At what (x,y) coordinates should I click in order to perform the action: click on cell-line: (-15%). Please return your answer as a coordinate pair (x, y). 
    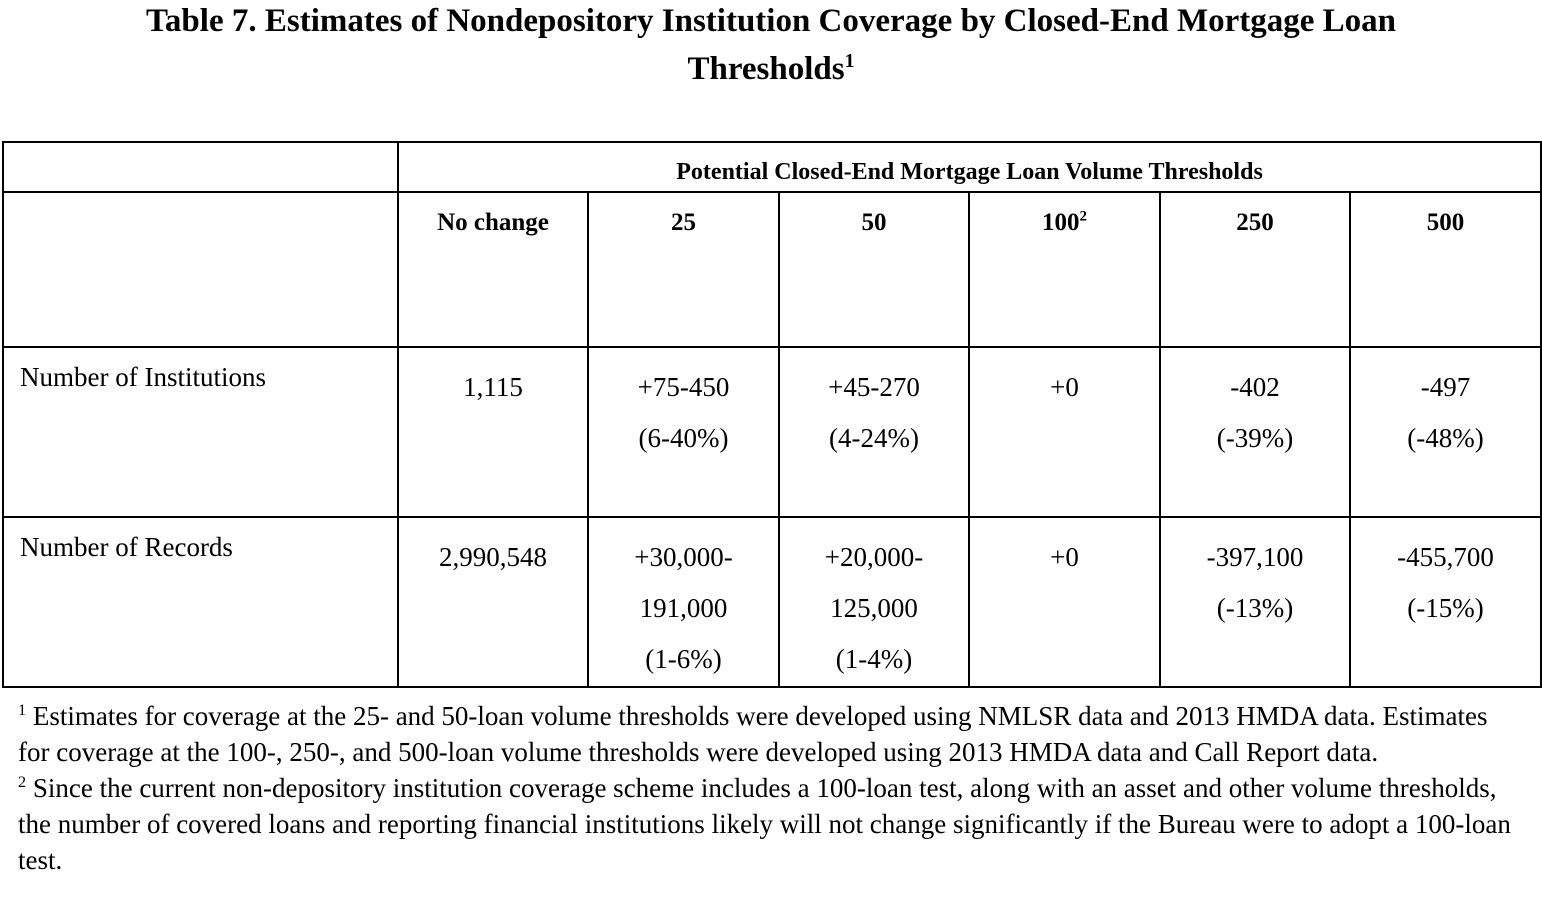
    Looking at the image, I should click on (1445, 608).